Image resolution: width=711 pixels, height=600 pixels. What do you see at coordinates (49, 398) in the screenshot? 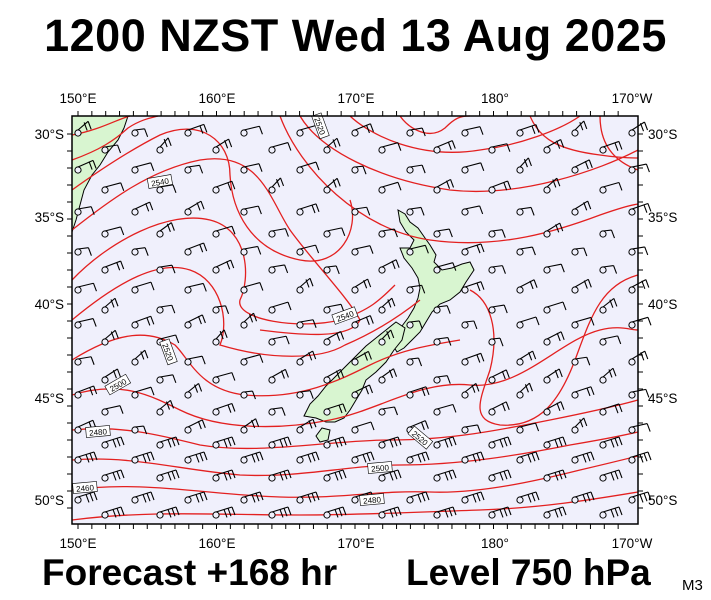
I see `lat-label-left-45s: 45°S` at bounding box center [49, 398].